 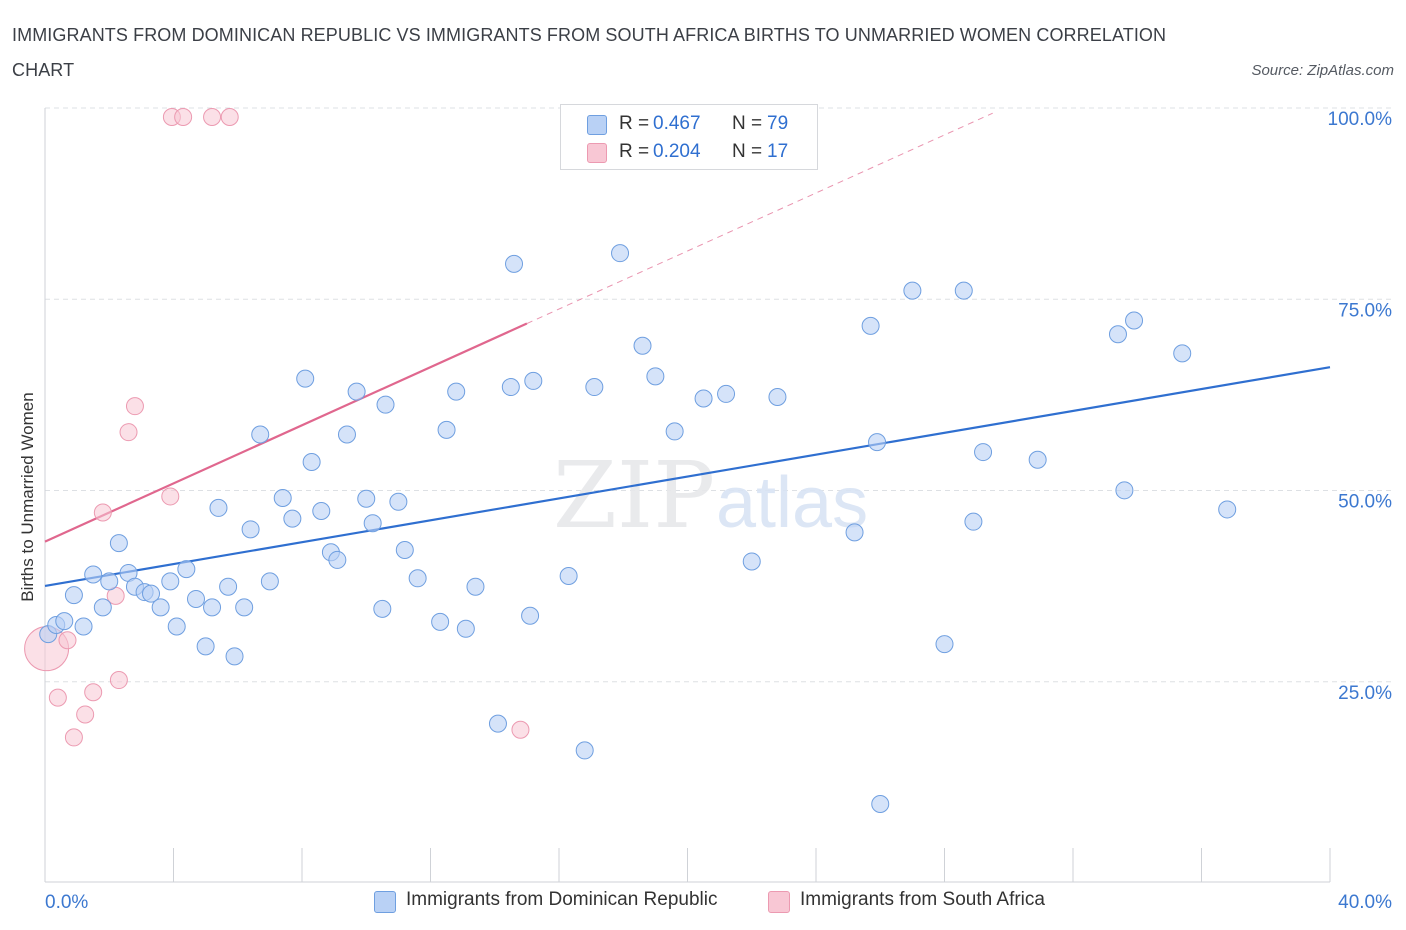 What do you see at coordinates (779, 902) in the screenshot?
I see `bottom-legend-swatch-pink` at bounding box center [779, 902].